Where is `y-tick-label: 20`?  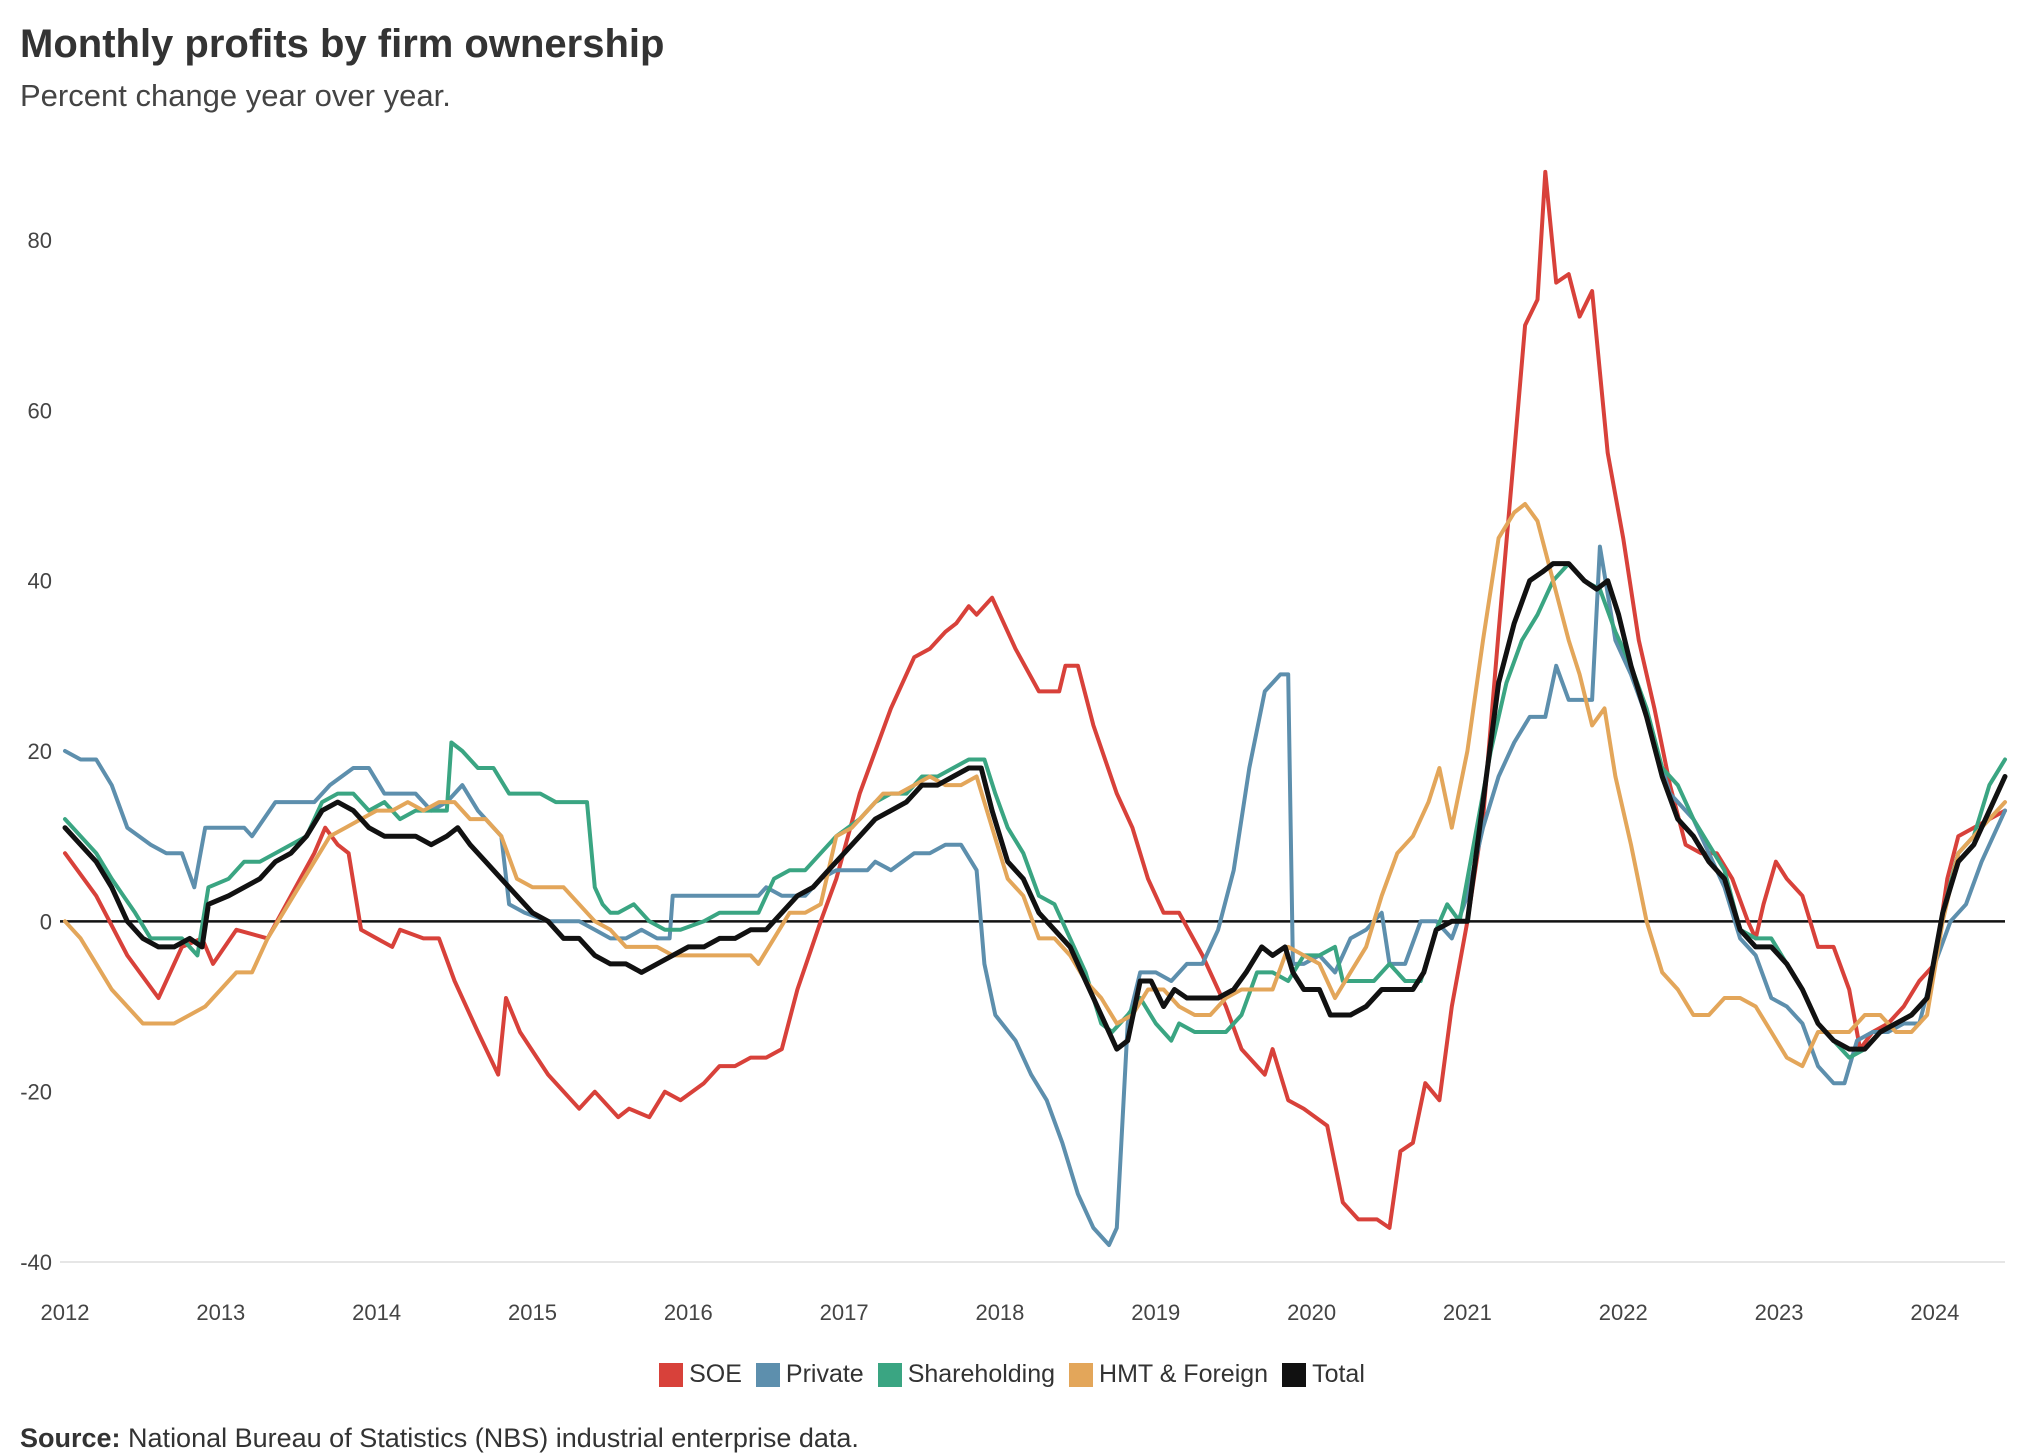 y-tick-label: 20 is located at coordinates (40, 751).